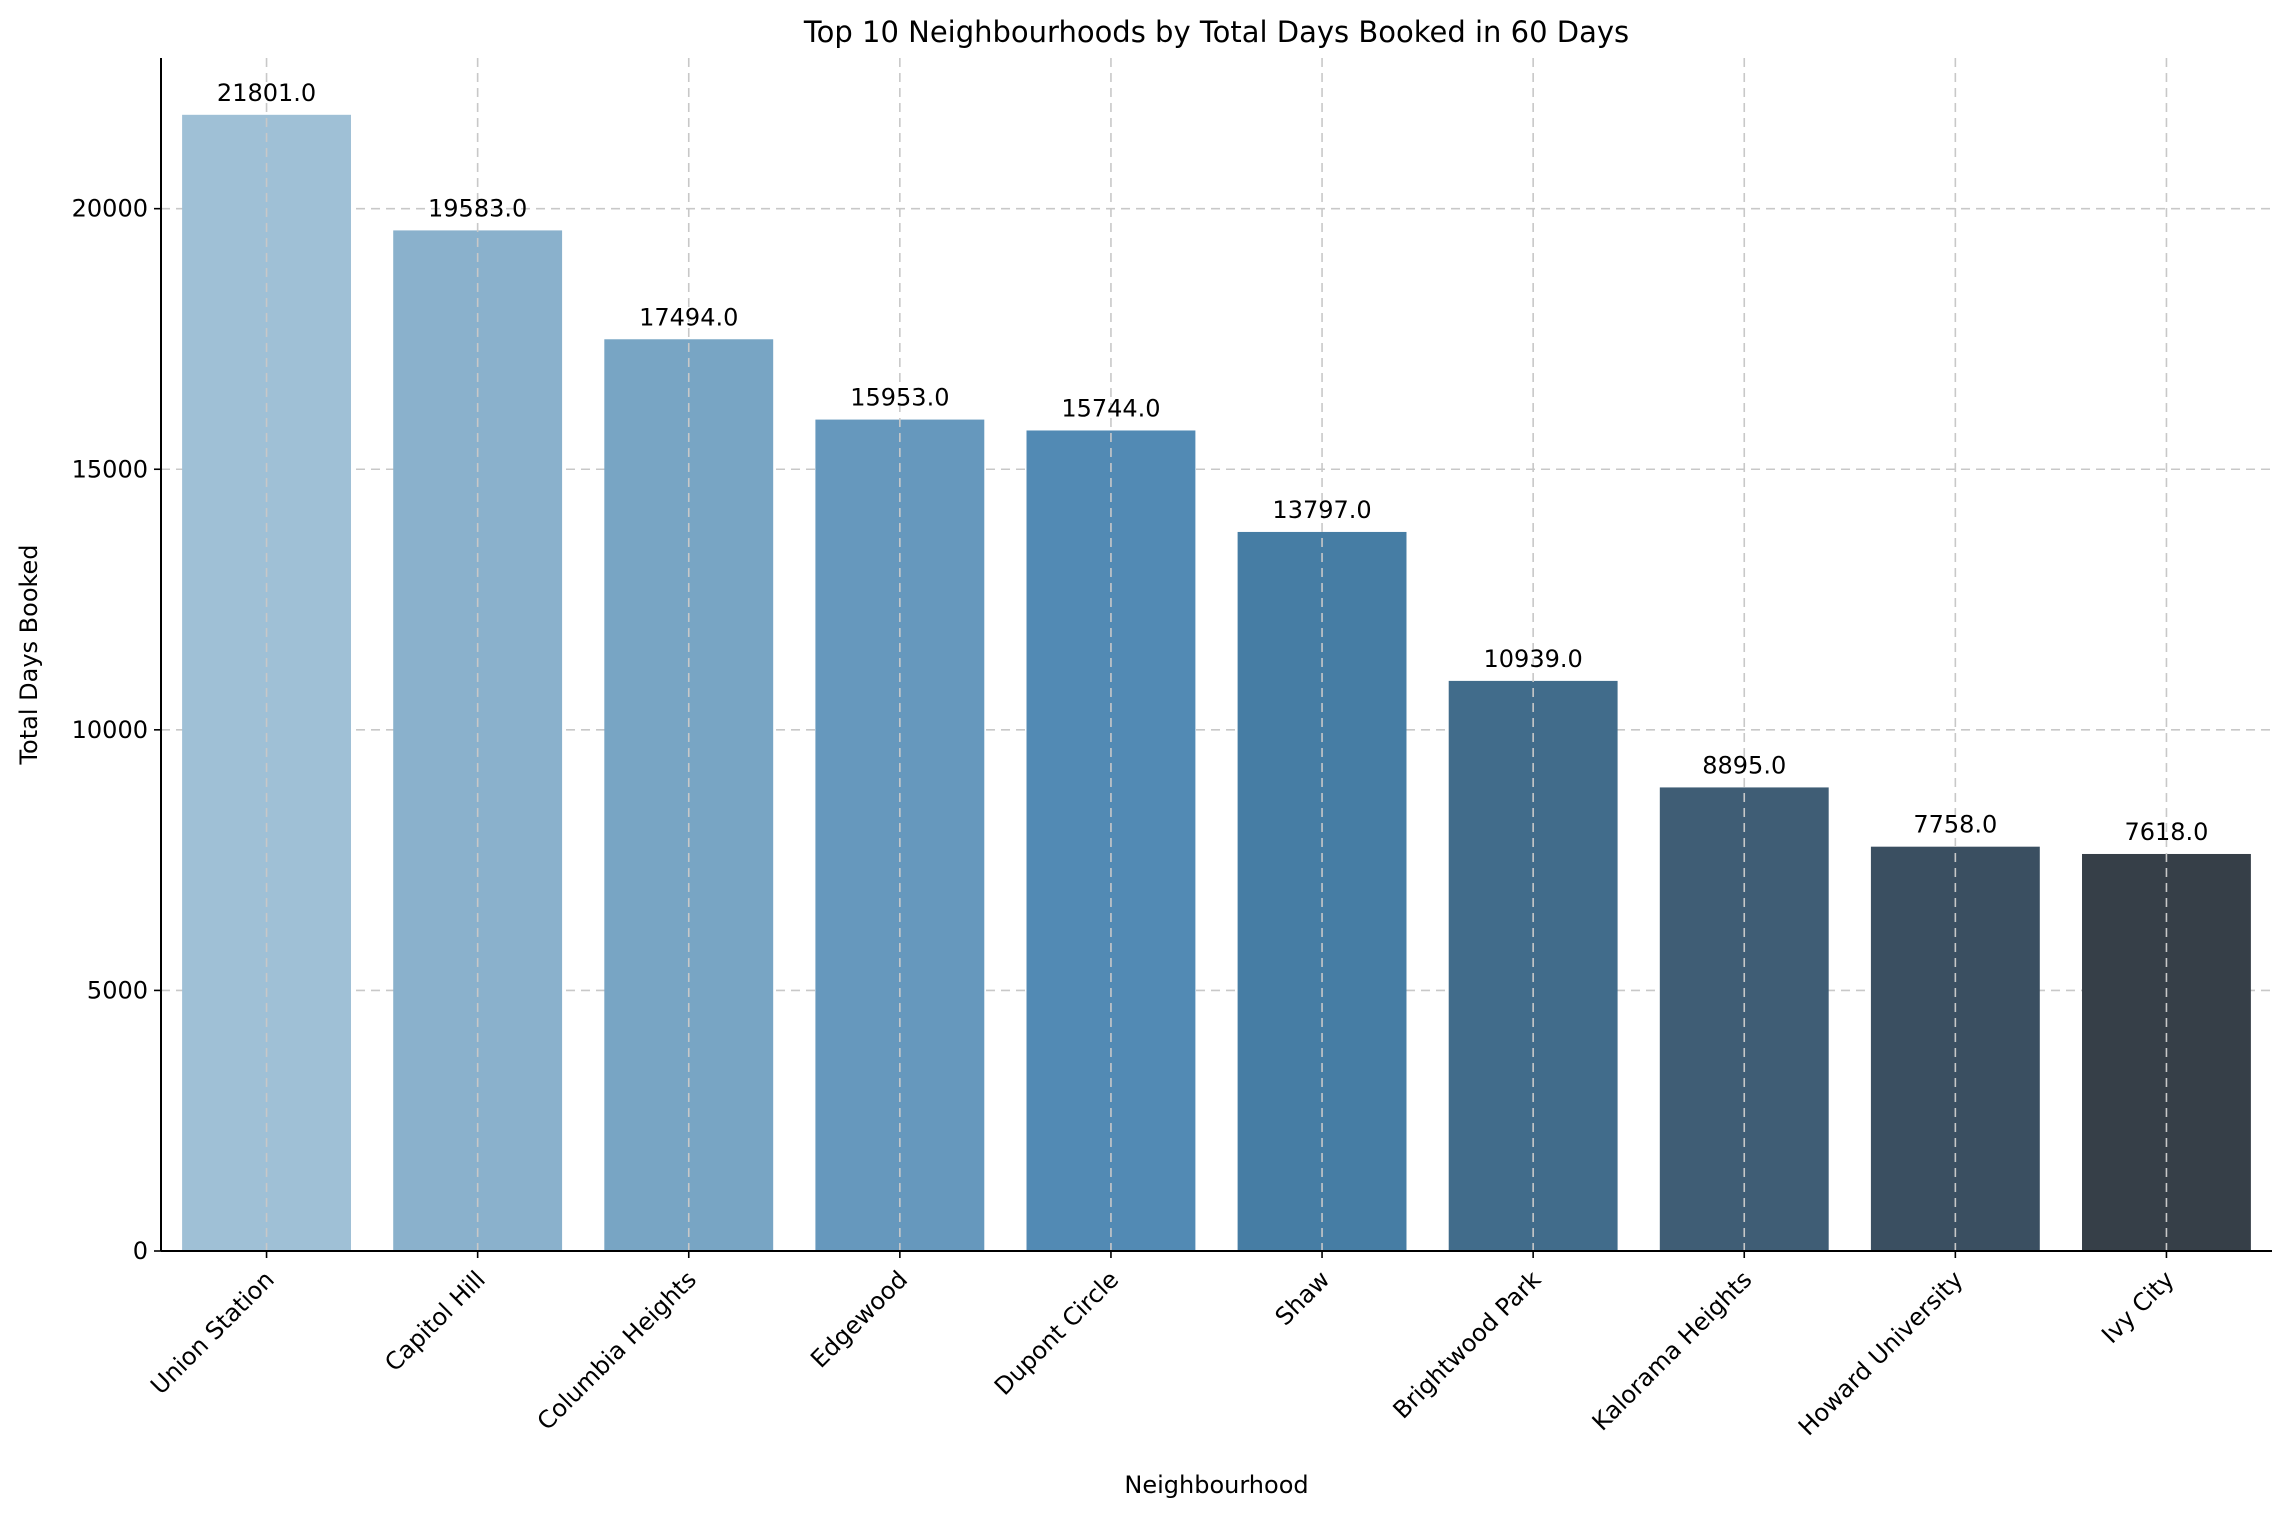 The width and height of the screenshot is (2282, 1513). Describe the element at coordinates (617, 1350) in the screenshot. I see `x-tick-label: Columbia Heights` at that location.